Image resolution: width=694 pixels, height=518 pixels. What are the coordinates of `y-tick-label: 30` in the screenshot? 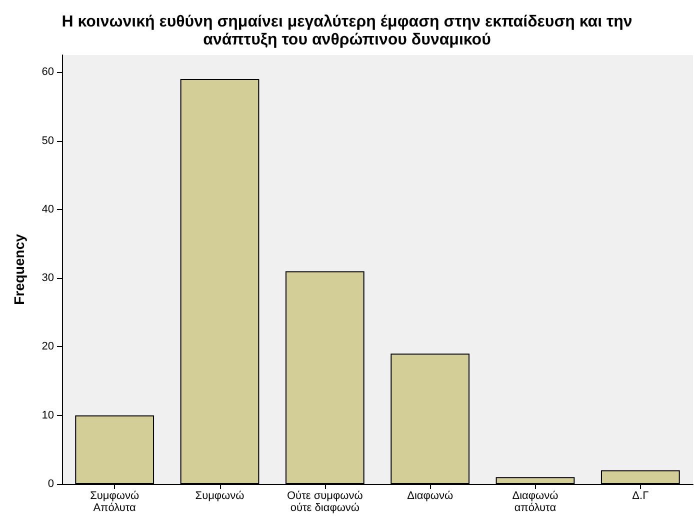 It's located at (48, 278).